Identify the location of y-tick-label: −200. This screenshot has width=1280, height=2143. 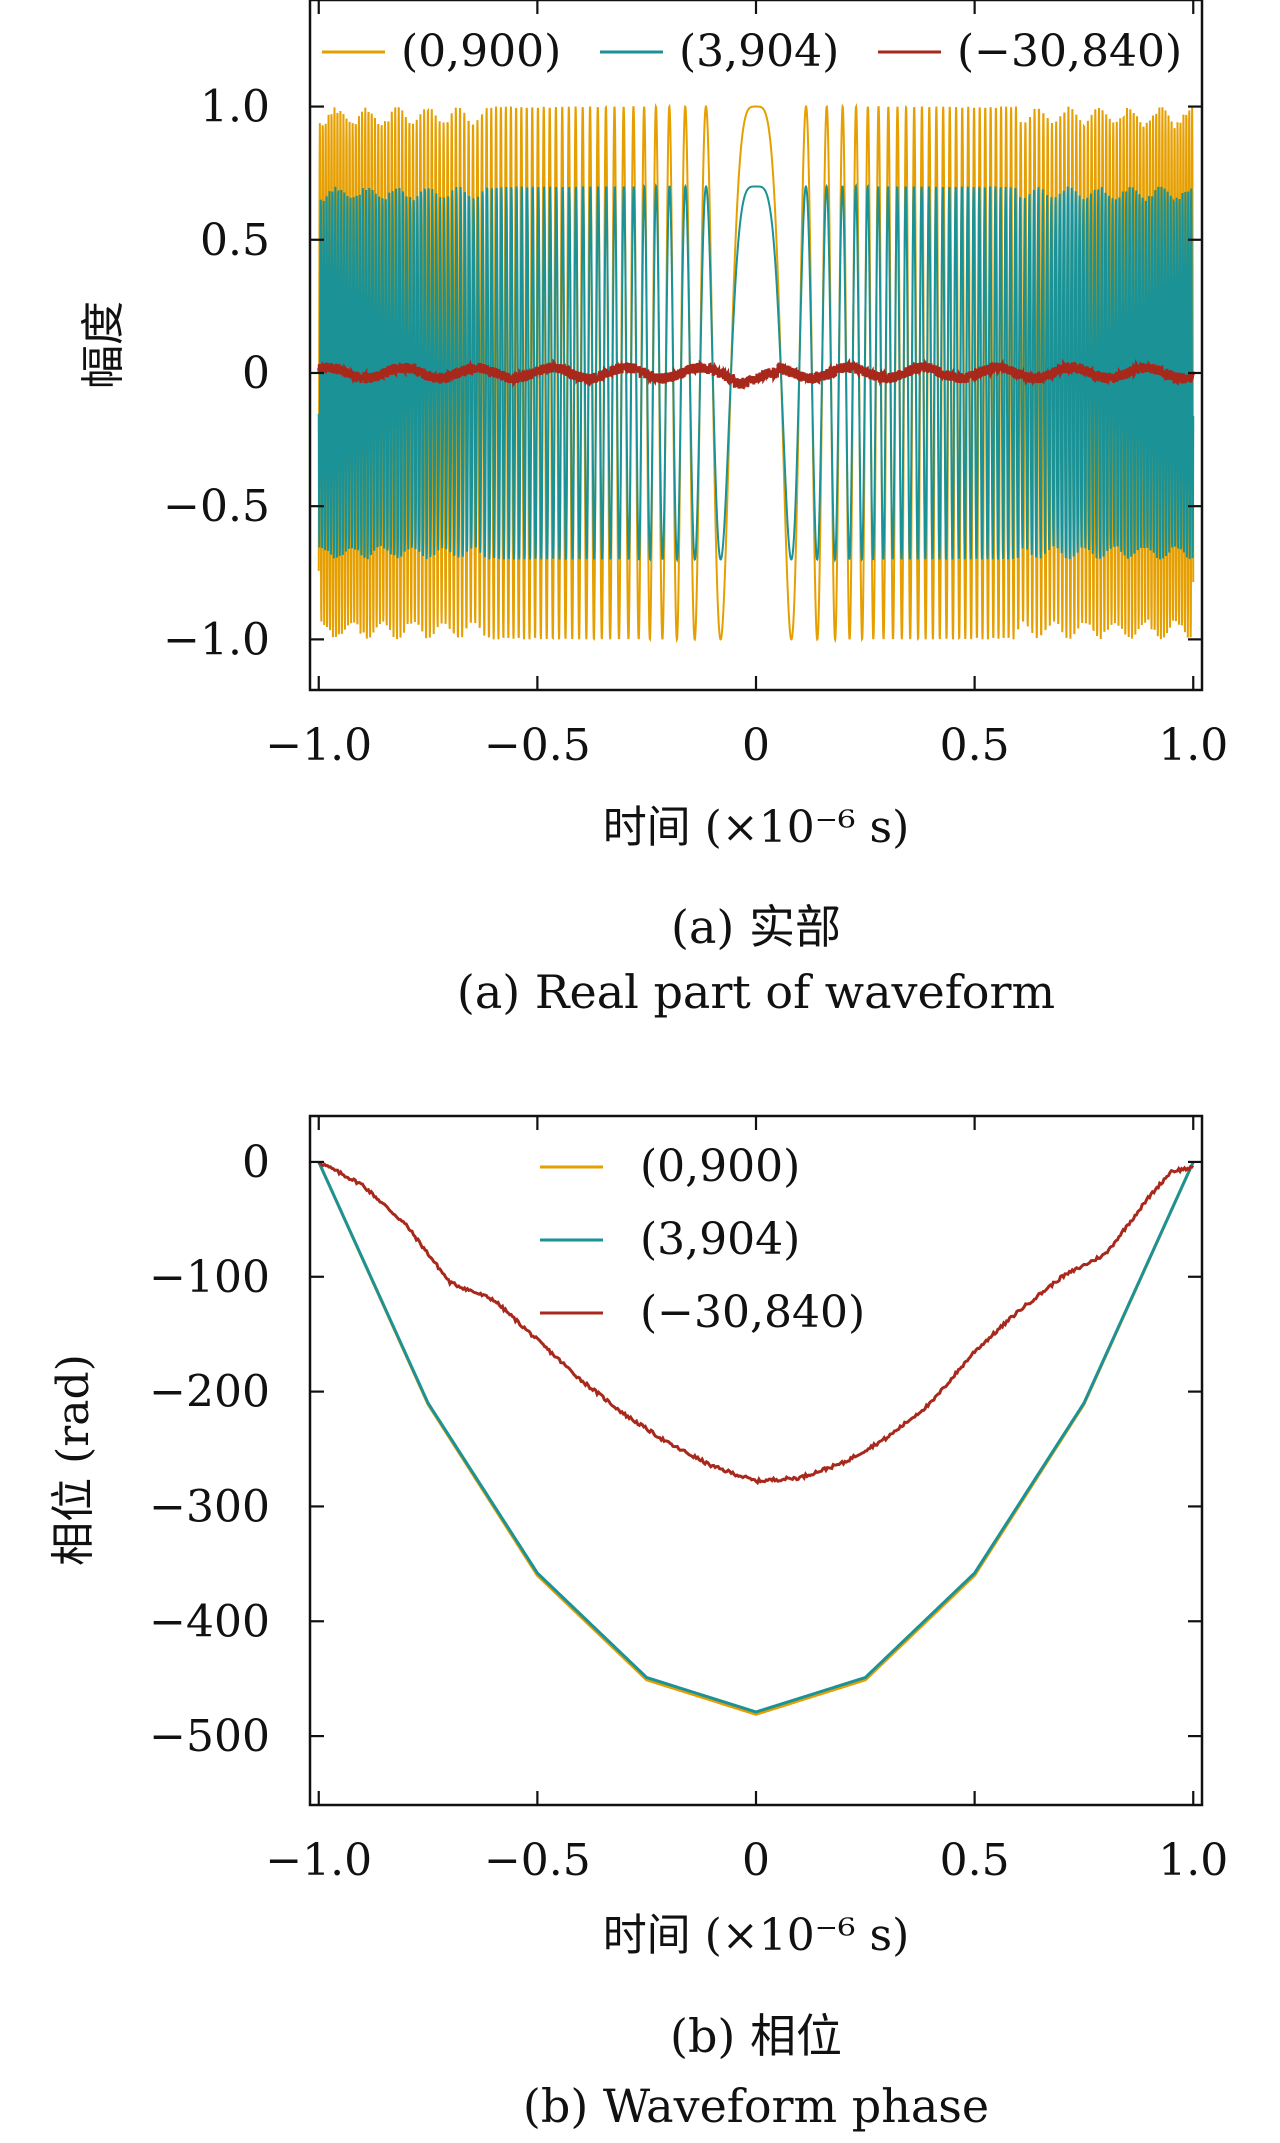
(209, 1392).